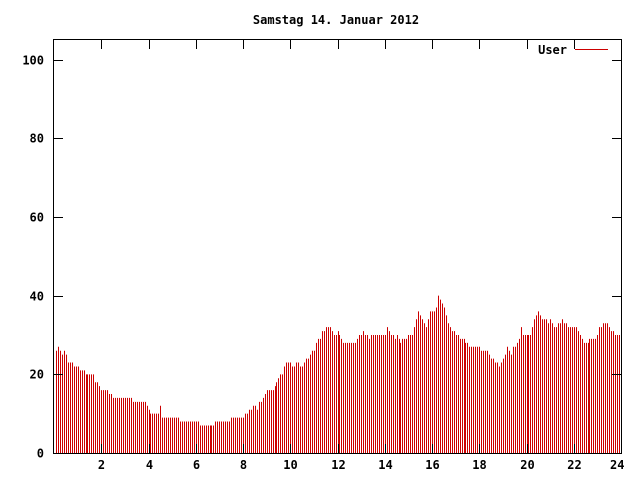 This screenshot has height=480, width=640. What do you see at coordinates (290, 465) in the screenshot?
I see `x-tick-label: 10` at bounding box center [290, 465].